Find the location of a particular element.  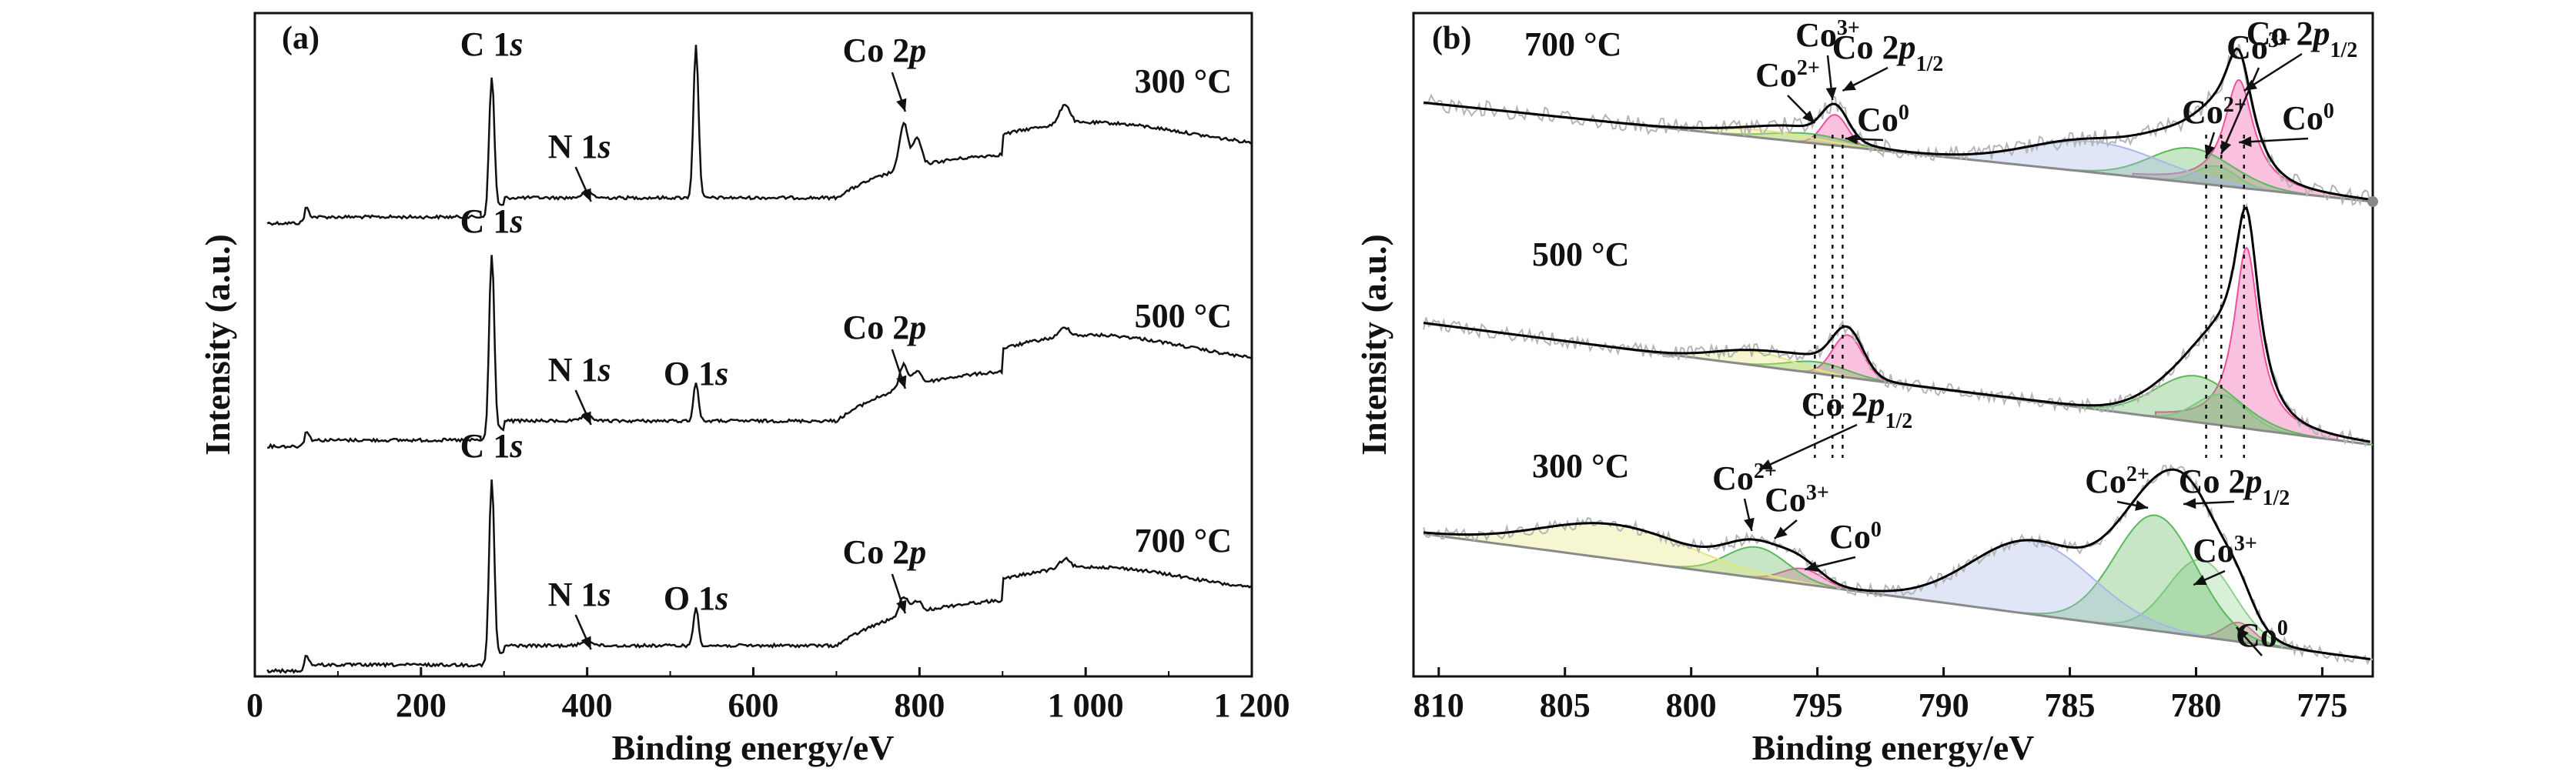

panel-b-xtick-label: 790 is located at coordinates (1944, 705).